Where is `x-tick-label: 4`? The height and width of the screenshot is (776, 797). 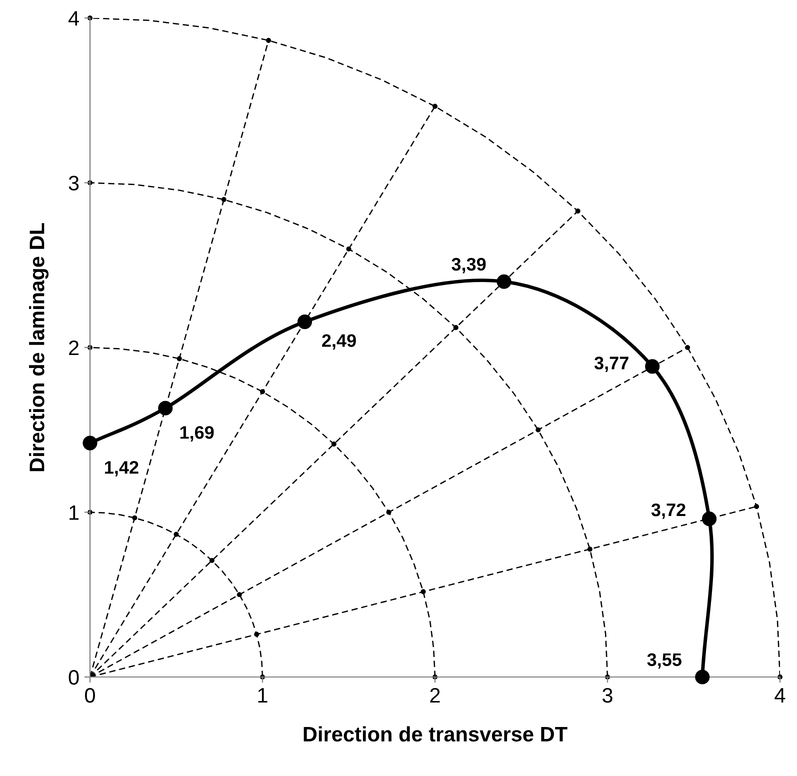
x-tick-label: 4 is located at coordinates (780, 695).